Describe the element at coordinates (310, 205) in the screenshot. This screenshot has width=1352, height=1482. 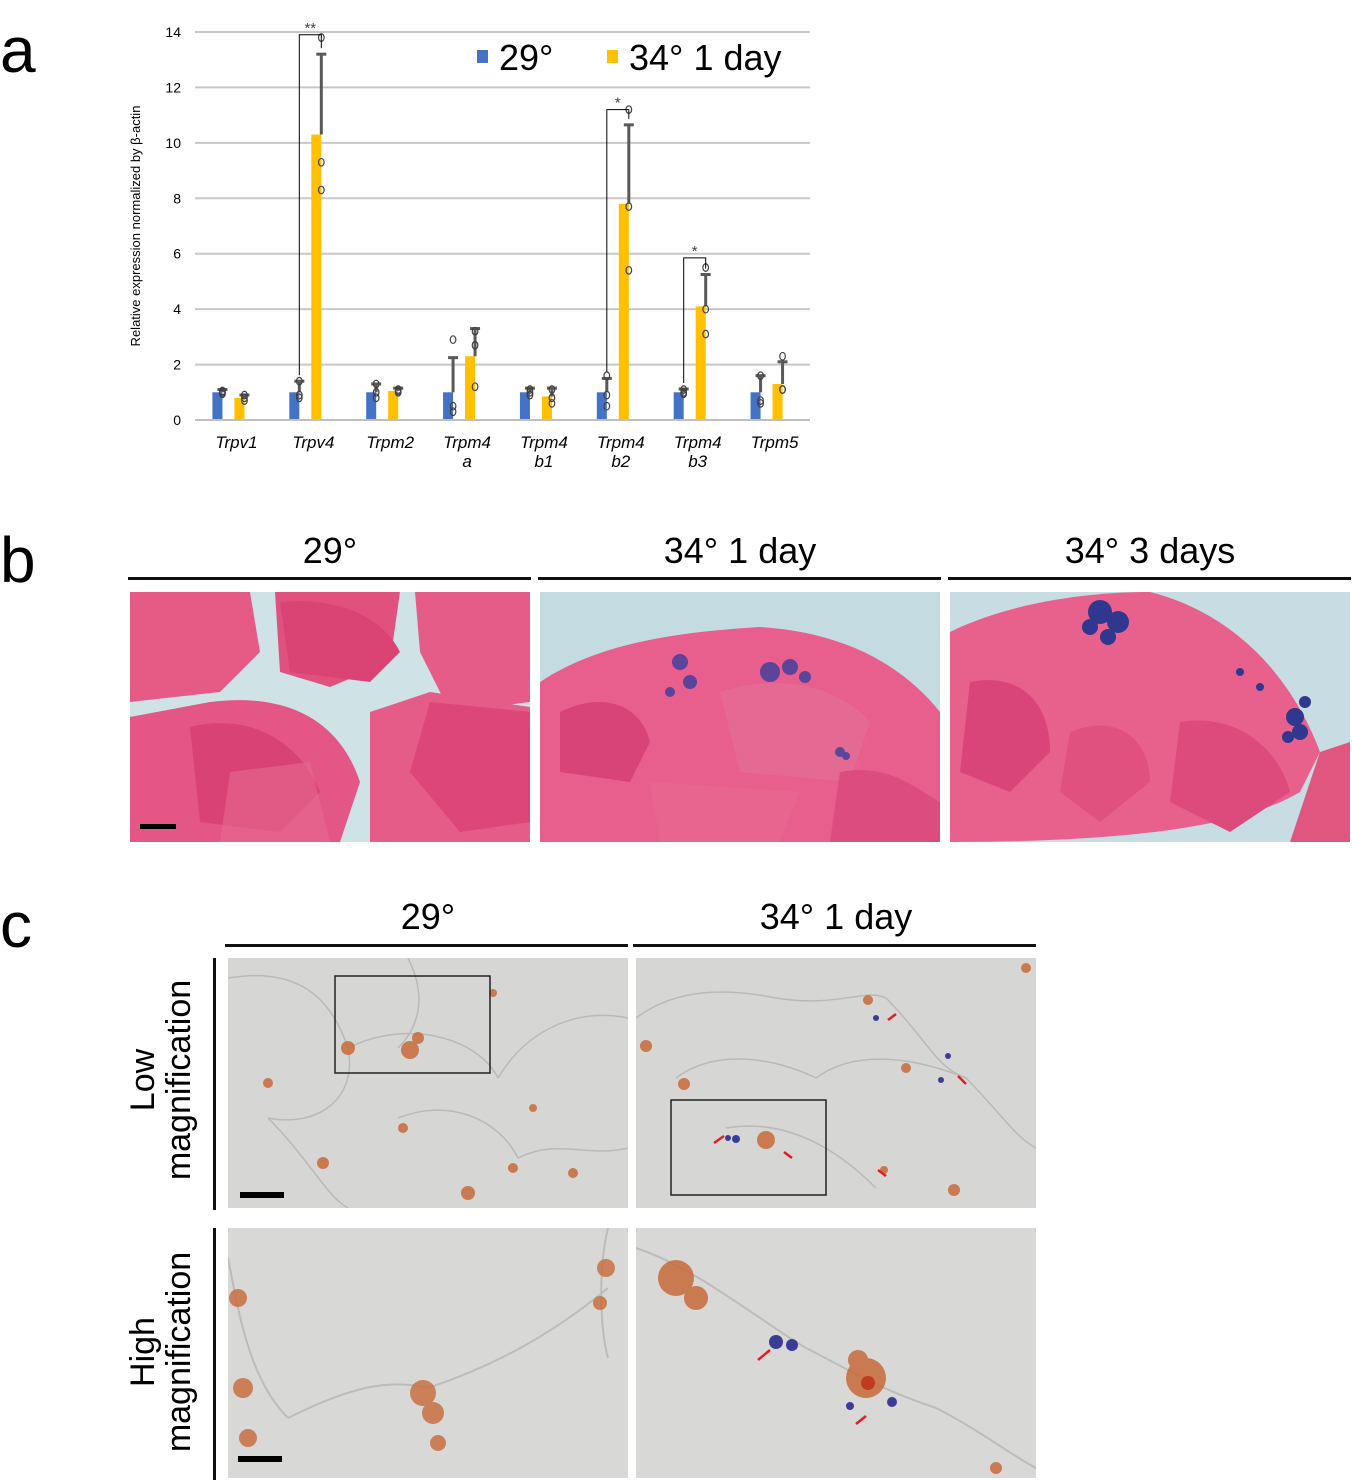
I see `significance-bracket-trpv4` at that location.